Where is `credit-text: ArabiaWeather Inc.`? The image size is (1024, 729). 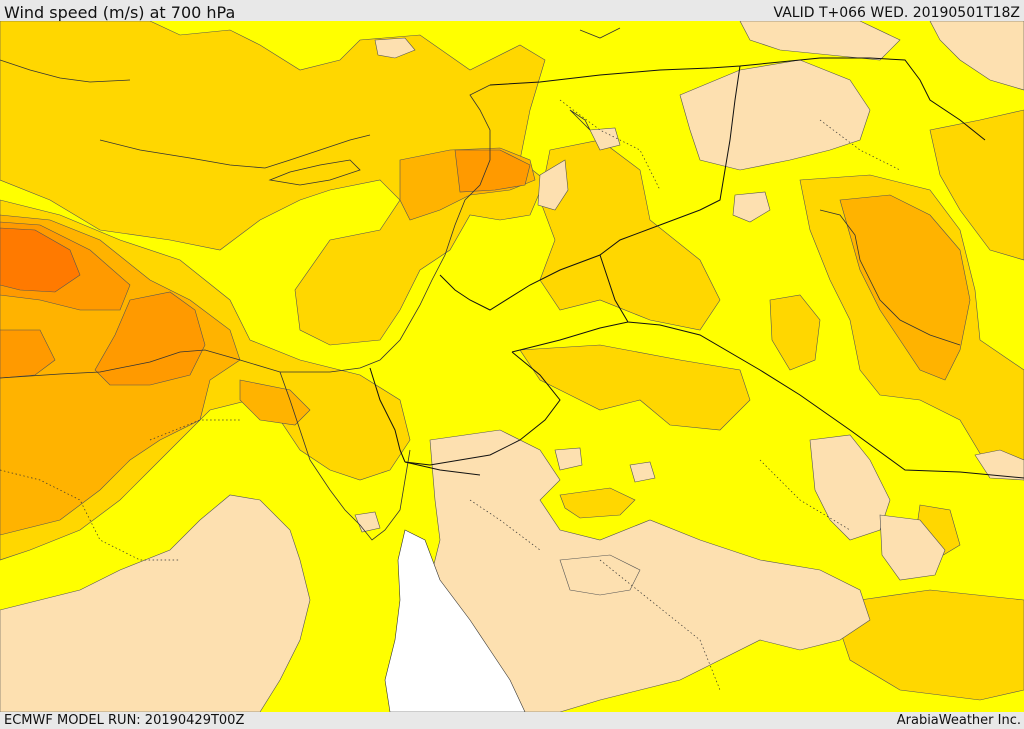
credit-text: ArabiaWeather Inc. is located at coordinates (958, 720).